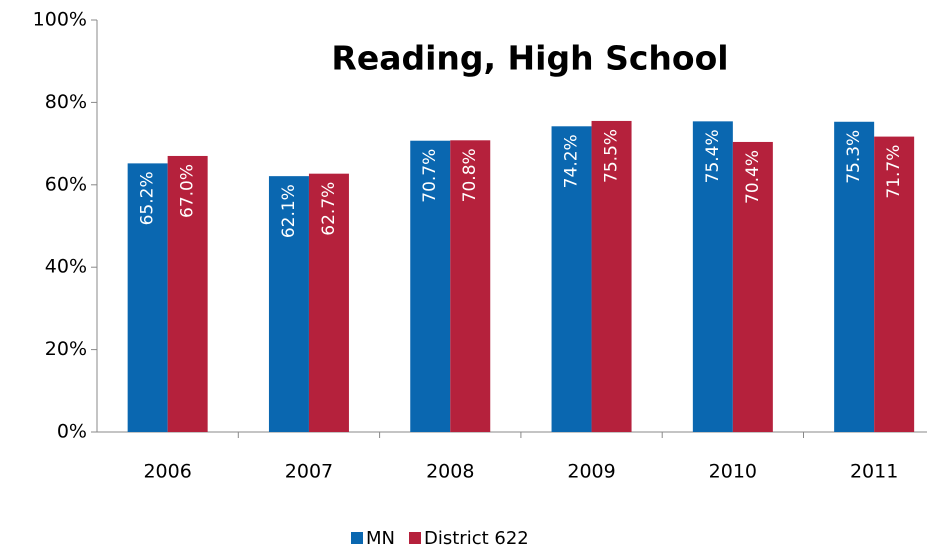 This screenshot has width=928, height=555. What do you see at coordinates (309, 472) in the screenshot?
I see `x-tick-label: 2007` at bounding box center [309, 472].